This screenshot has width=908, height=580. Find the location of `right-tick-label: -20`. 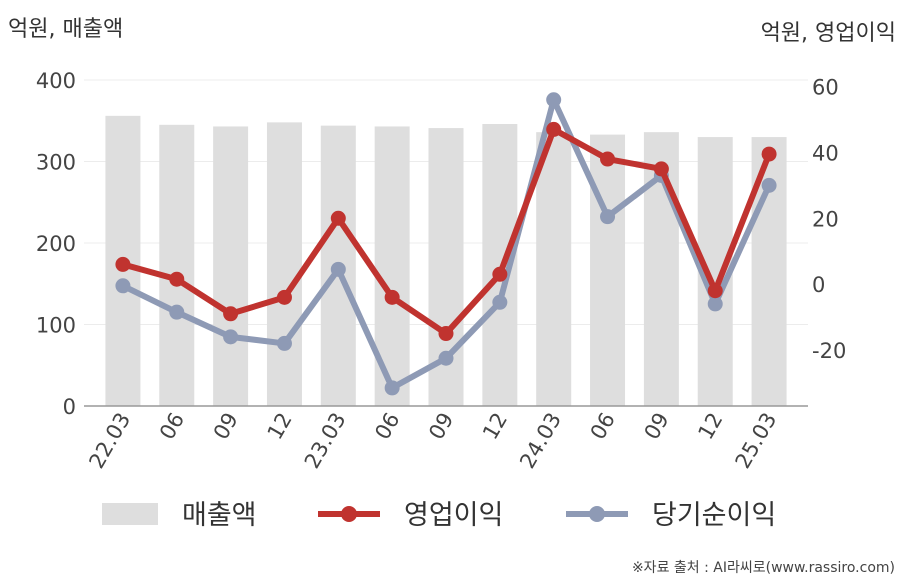

right-tick-label: -20 is located at coordinates (829, 351).